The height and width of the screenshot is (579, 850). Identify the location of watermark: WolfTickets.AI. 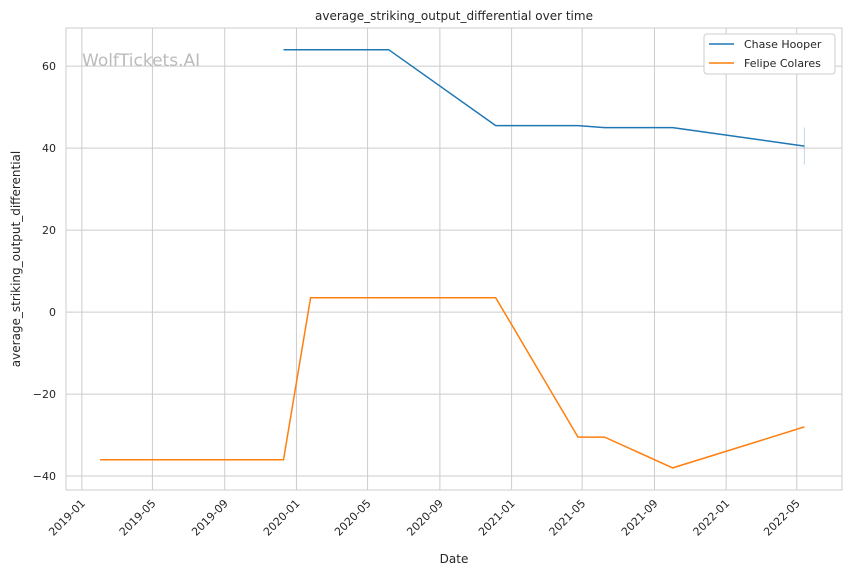
(141, 61).